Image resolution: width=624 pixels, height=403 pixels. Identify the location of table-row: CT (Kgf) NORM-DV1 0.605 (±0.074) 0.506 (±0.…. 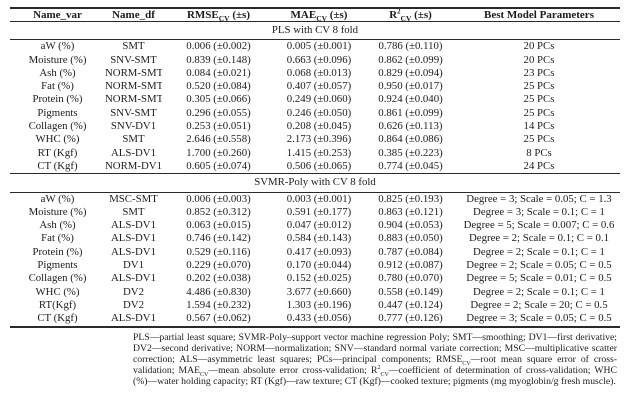
(315, 167).